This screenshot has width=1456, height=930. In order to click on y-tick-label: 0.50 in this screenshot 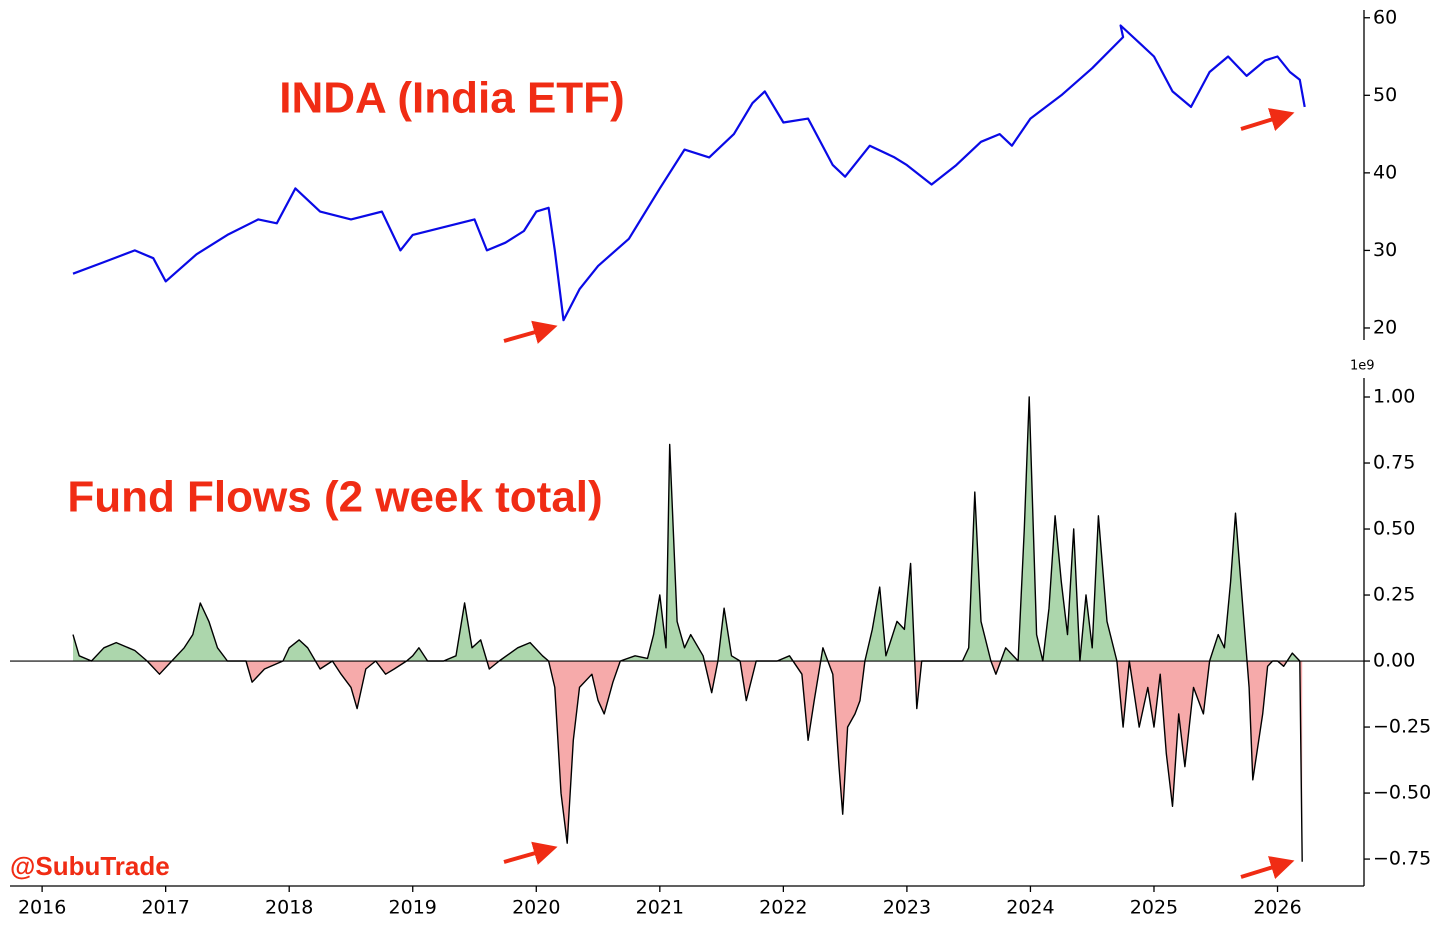, I will do `click(1394, 529)`.